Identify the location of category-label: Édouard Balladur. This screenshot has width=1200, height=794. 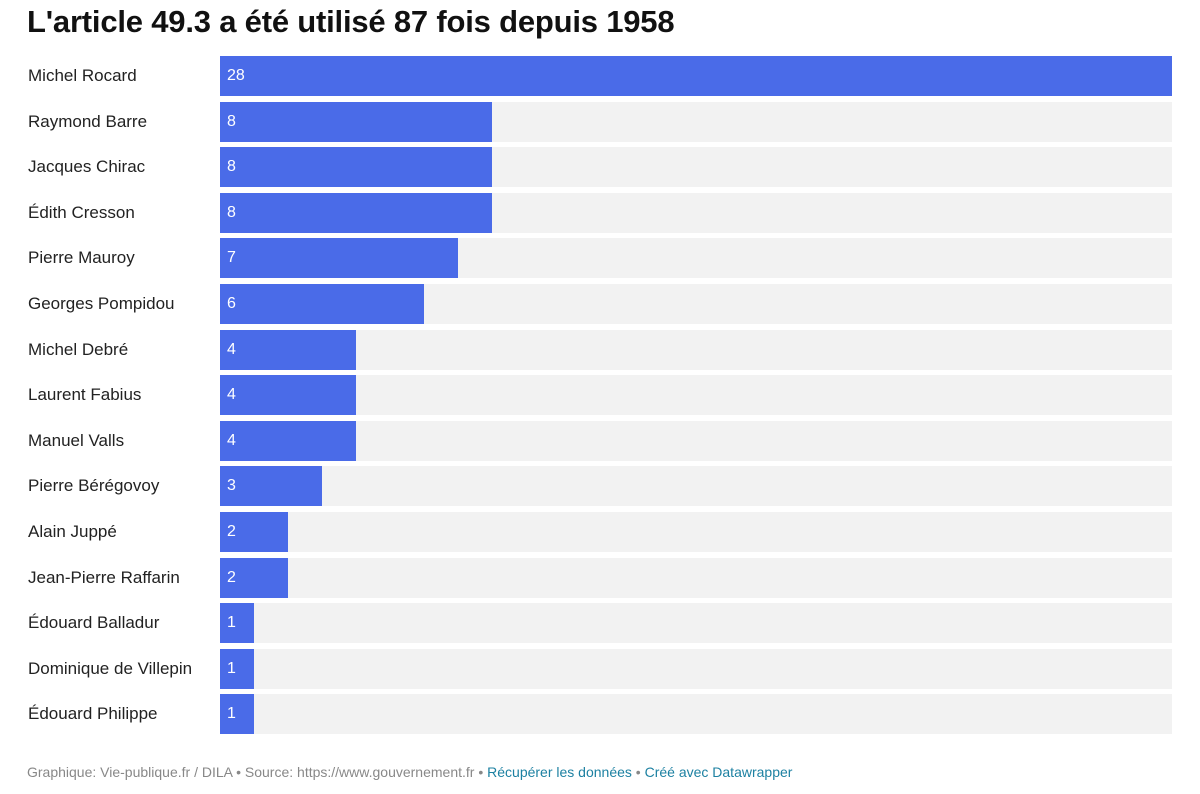
(94, 623).